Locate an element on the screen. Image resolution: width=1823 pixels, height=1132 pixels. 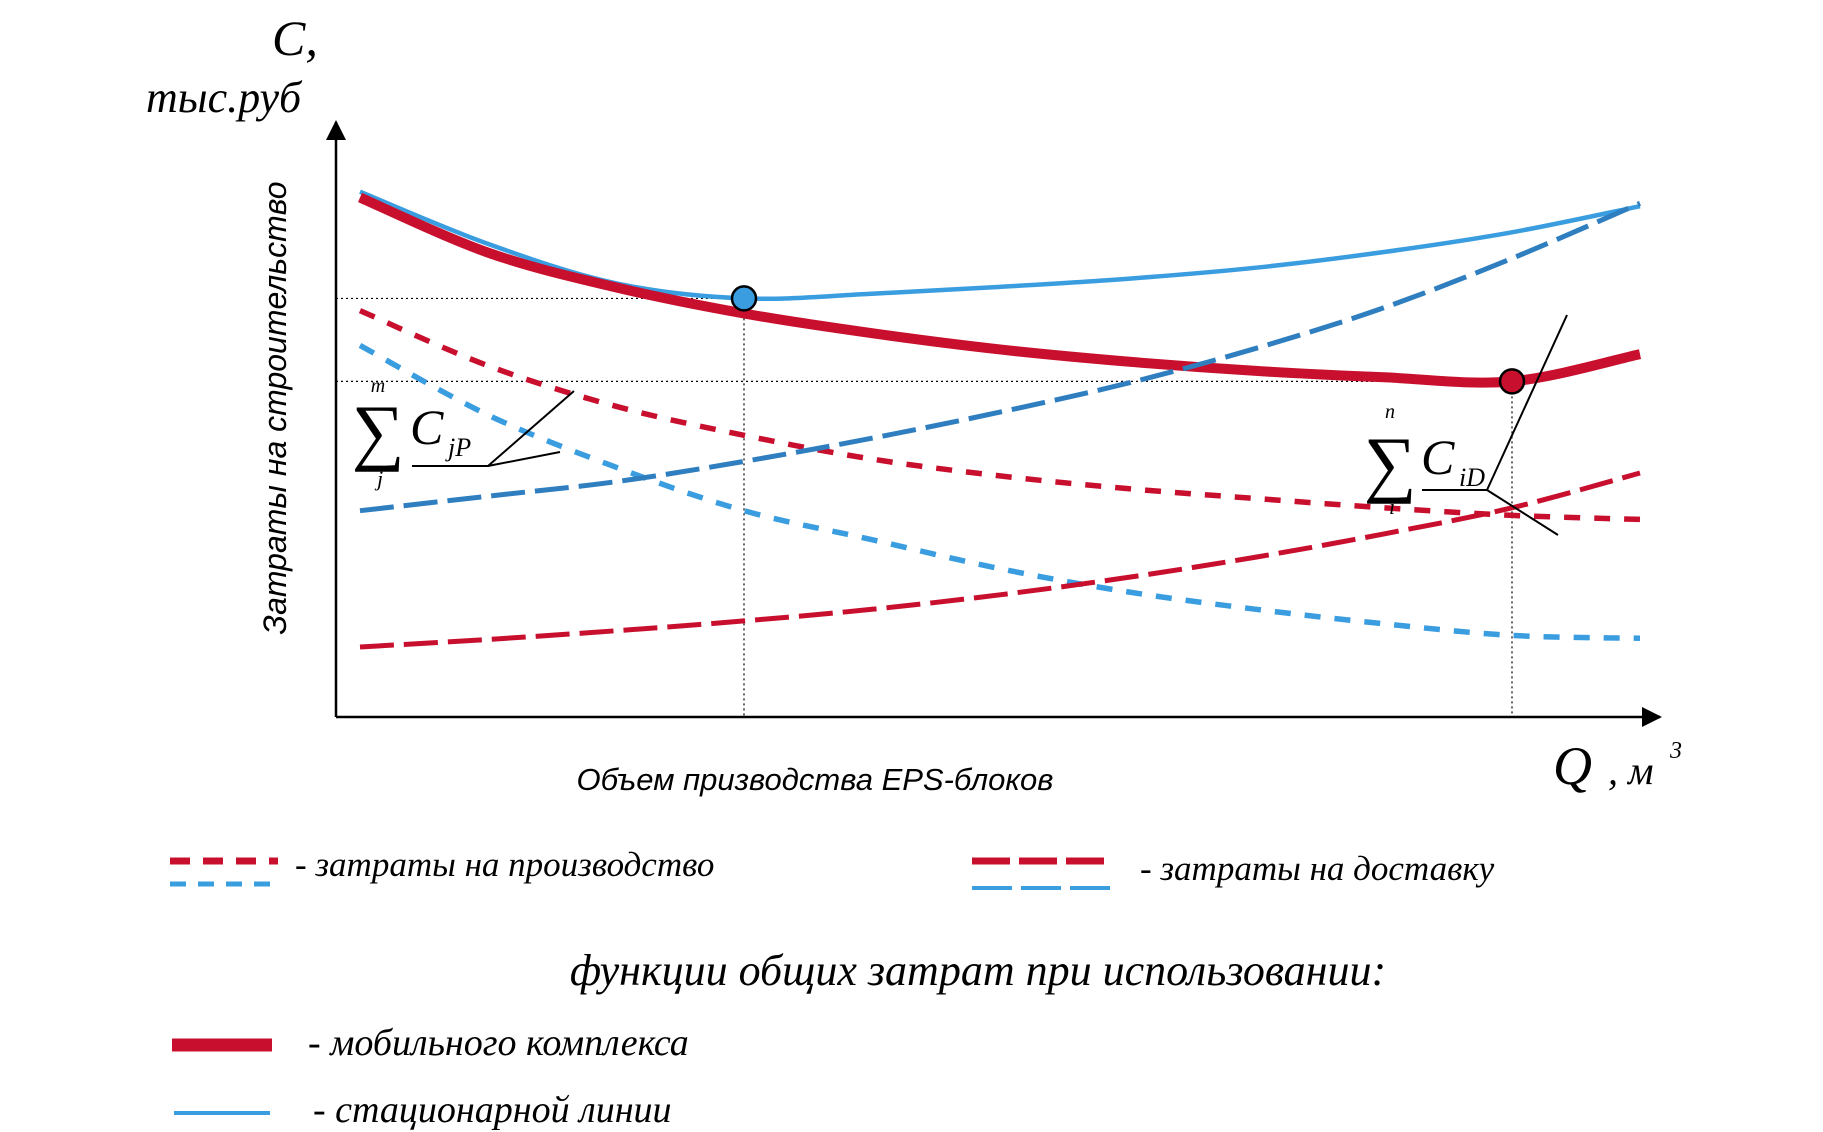
x-axis-unit: , м is located at coordinates (1631, 770).